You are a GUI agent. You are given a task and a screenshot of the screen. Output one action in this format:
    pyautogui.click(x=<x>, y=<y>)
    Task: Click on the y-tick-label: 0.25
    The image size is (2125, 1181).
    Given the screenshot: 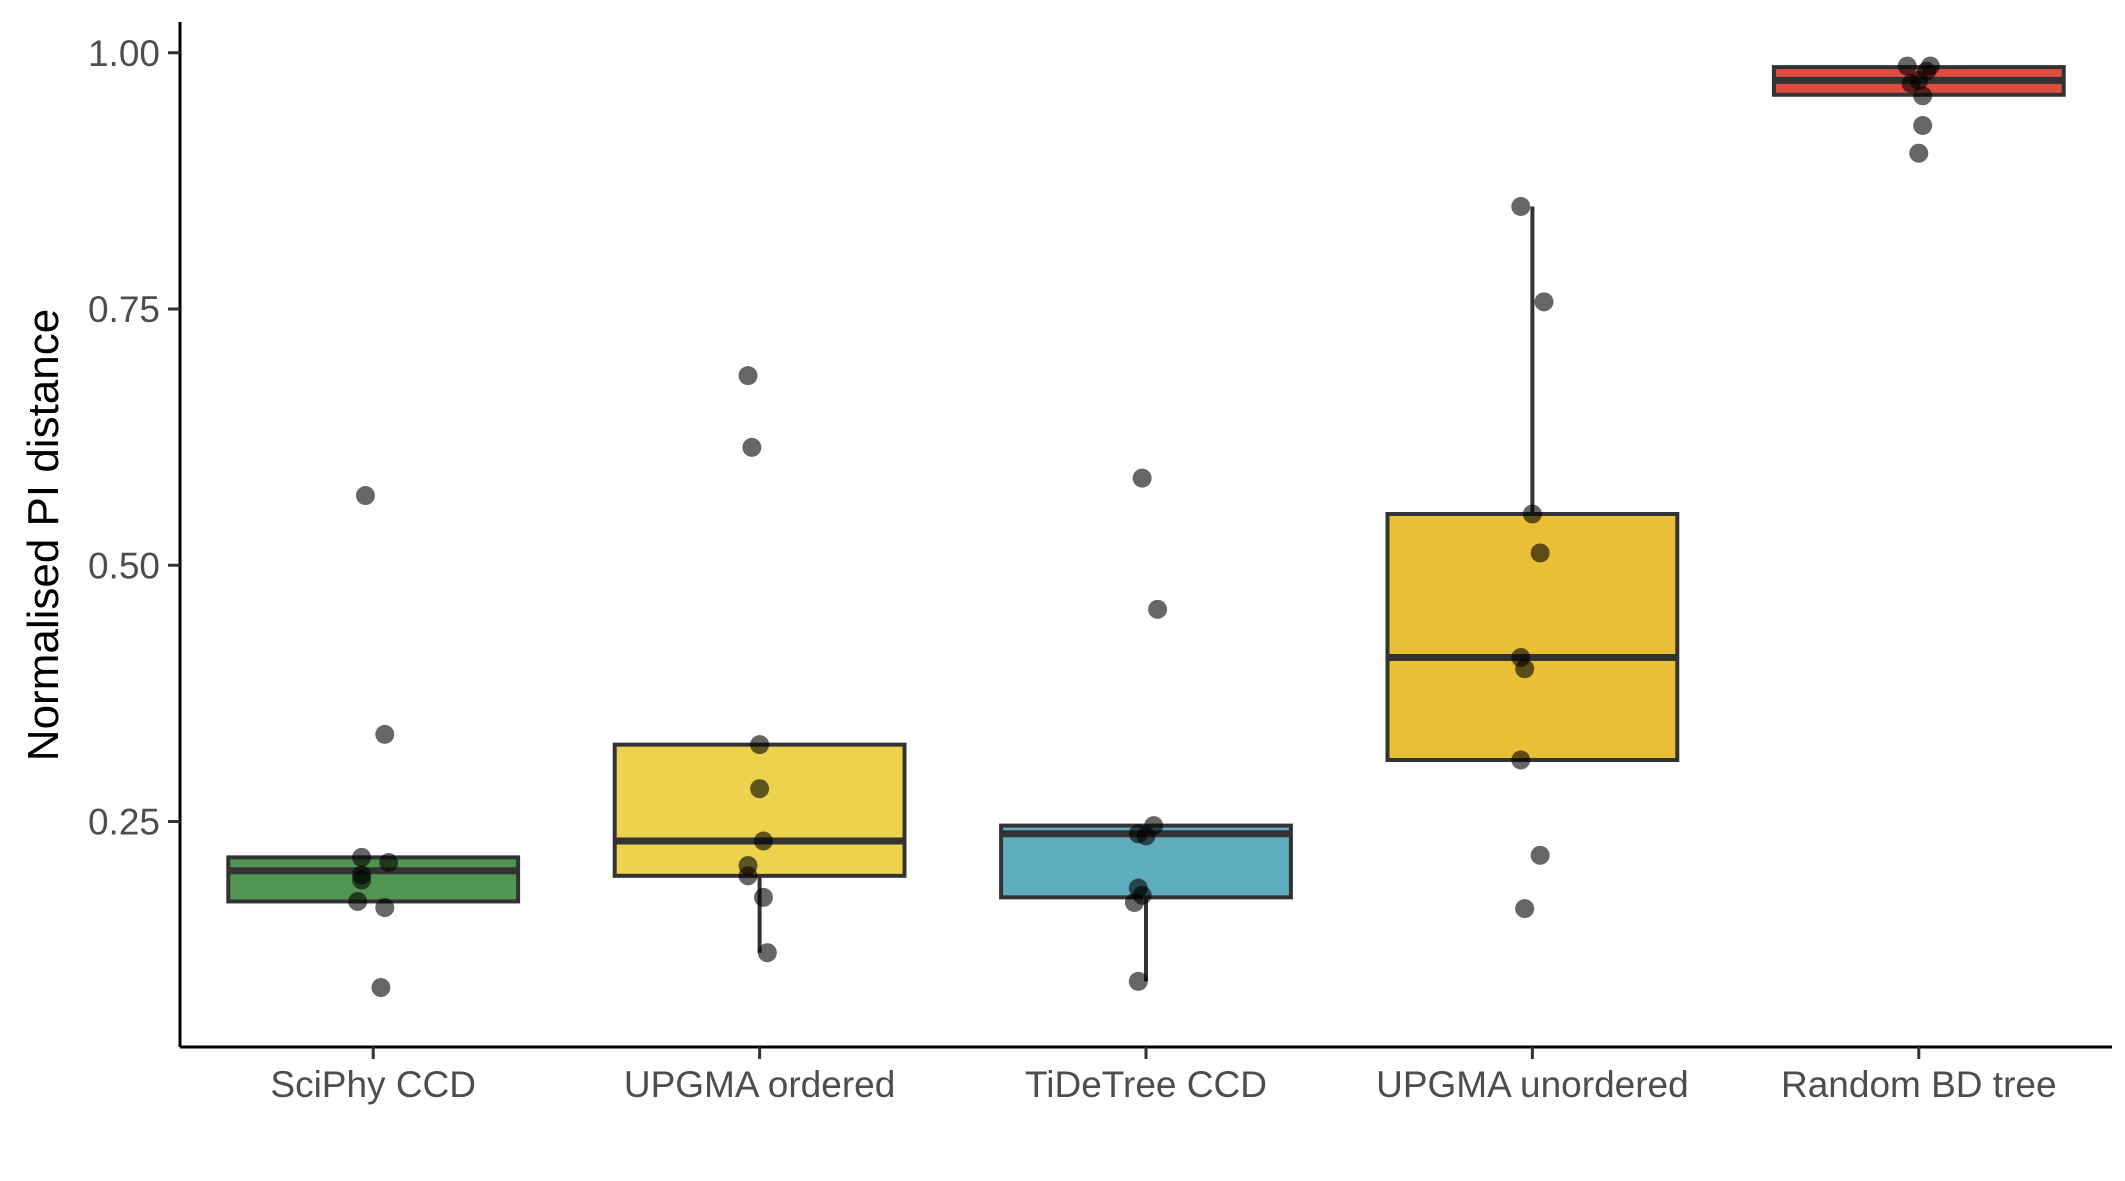 What is the action you would take?
    pyautogui.click(x=124, y=822)
    